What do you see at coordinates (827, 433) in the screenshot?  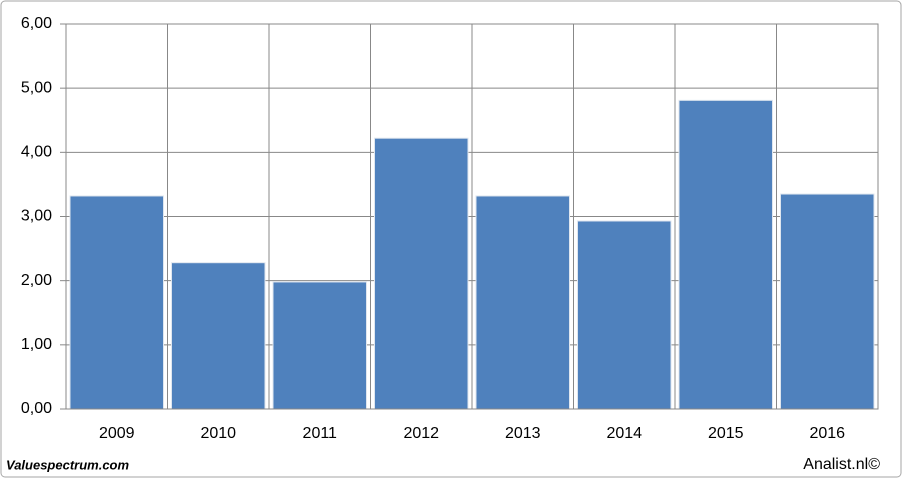 I see `x-tick-label: 2016` at bounding box center [827, 433].